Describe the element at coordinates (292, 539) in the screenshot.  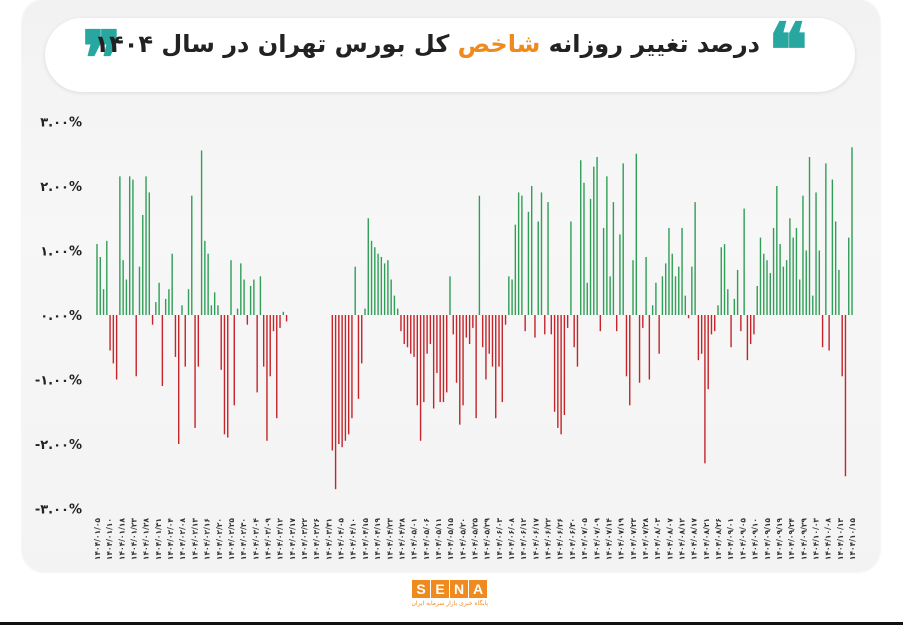
I see `x-tick-label: ۱۴۰۴/۰۳/۱۷` at that location.